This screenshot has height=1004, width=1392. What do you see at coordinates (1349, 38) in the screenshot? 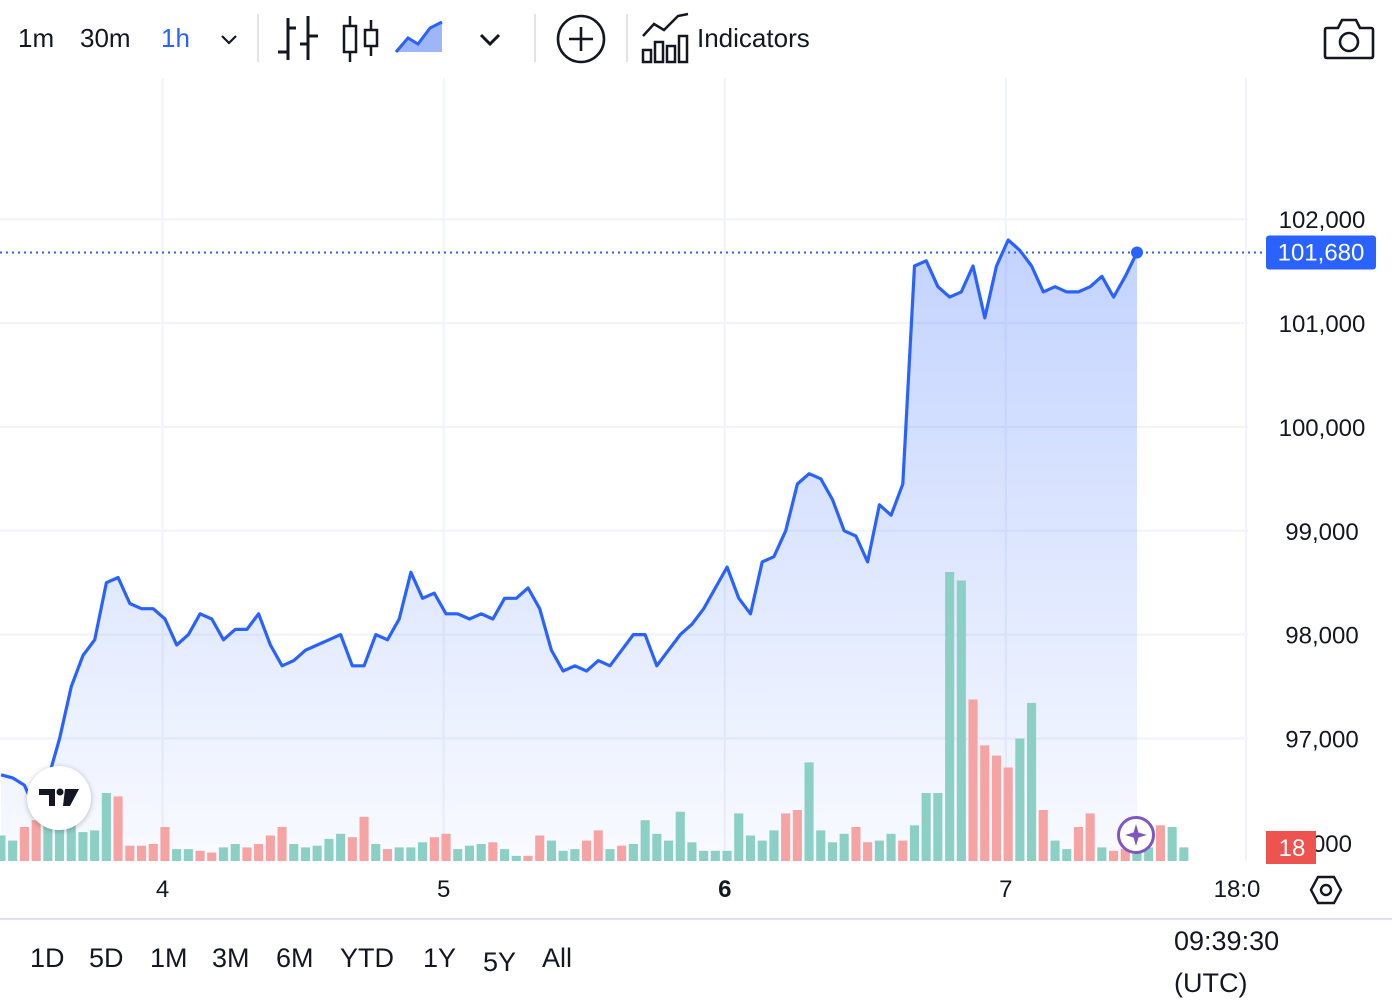
I see `camera-screenshot-icon` at bounding box center [1349, 38].